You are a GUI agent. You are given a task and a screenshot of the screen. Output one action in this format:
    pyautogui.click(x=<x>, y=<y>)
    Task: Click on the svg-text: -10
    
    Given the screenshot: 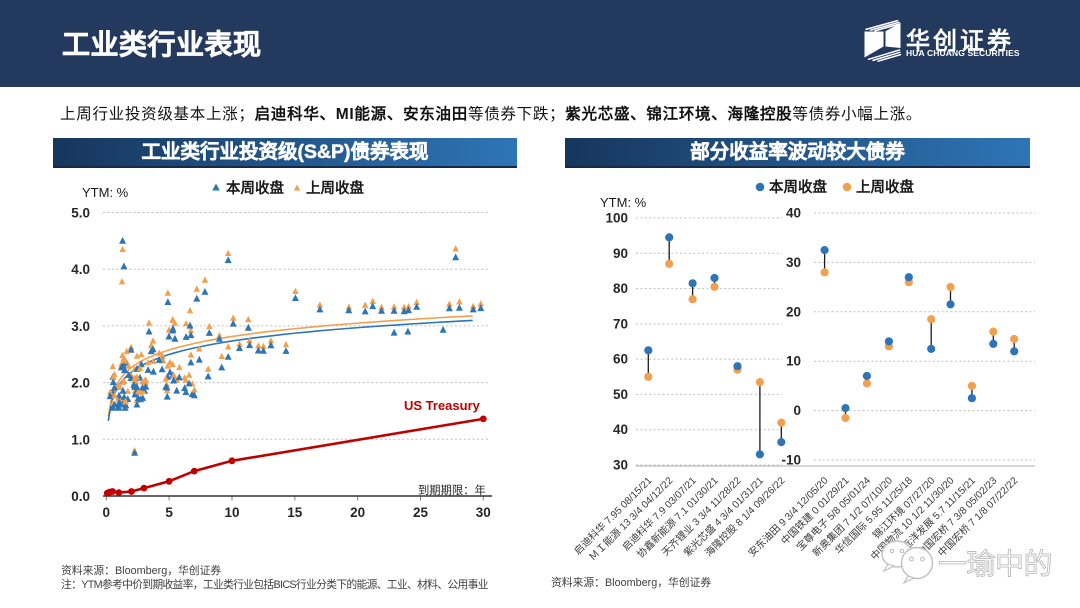 What is the action you would take?
    pyautogui.click(x=791, y=460)
    